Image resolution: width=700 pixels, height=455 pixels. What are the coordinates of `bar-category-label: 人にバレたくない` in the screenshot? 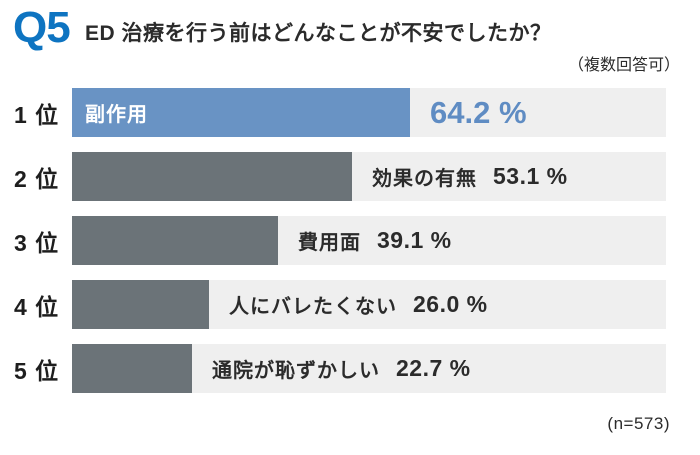 It's located at (313, 307).